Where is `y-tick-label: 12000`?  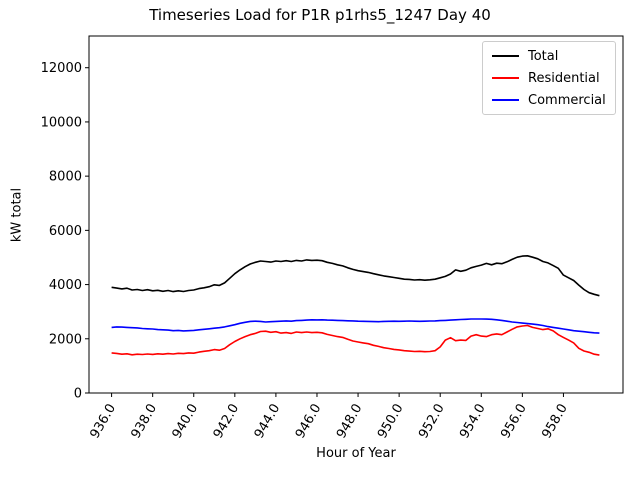 y-tick-label: 12000 is located at coordinates (61, 68).